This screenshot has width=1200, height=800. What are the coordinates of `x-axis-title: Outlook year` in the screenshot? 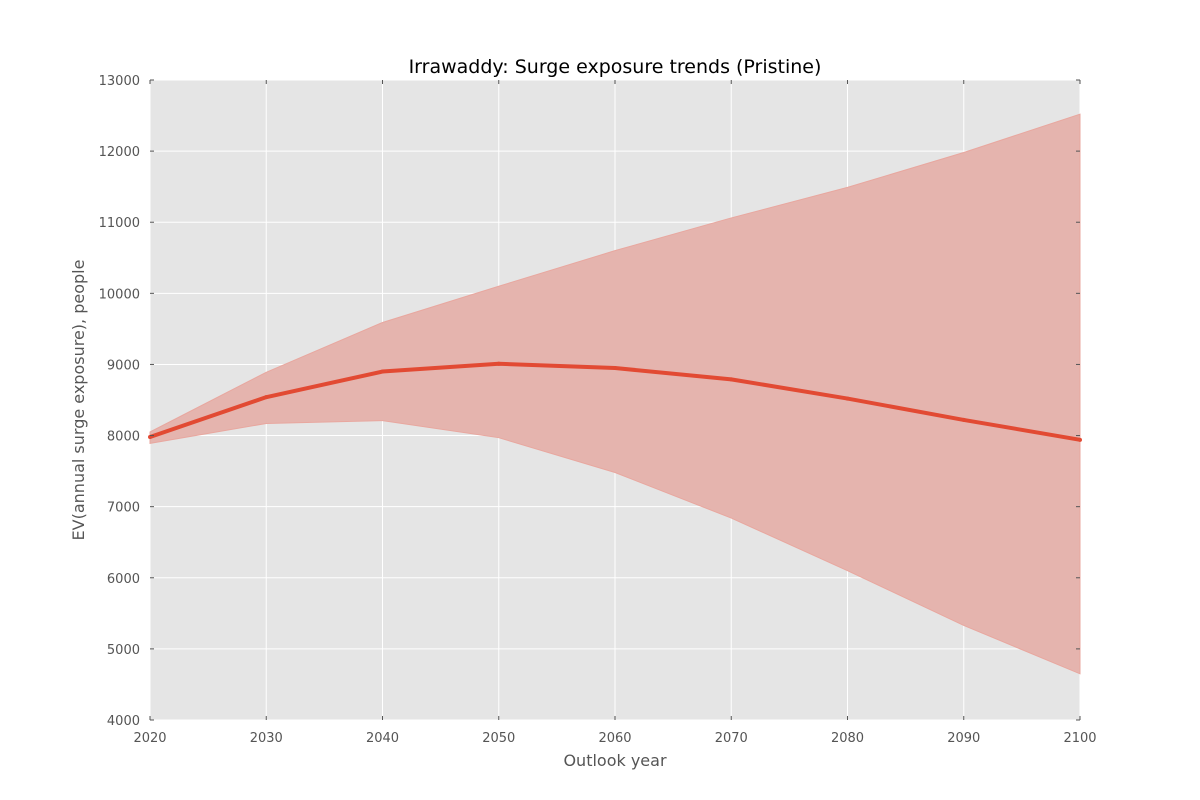 It's located at (615, 760).